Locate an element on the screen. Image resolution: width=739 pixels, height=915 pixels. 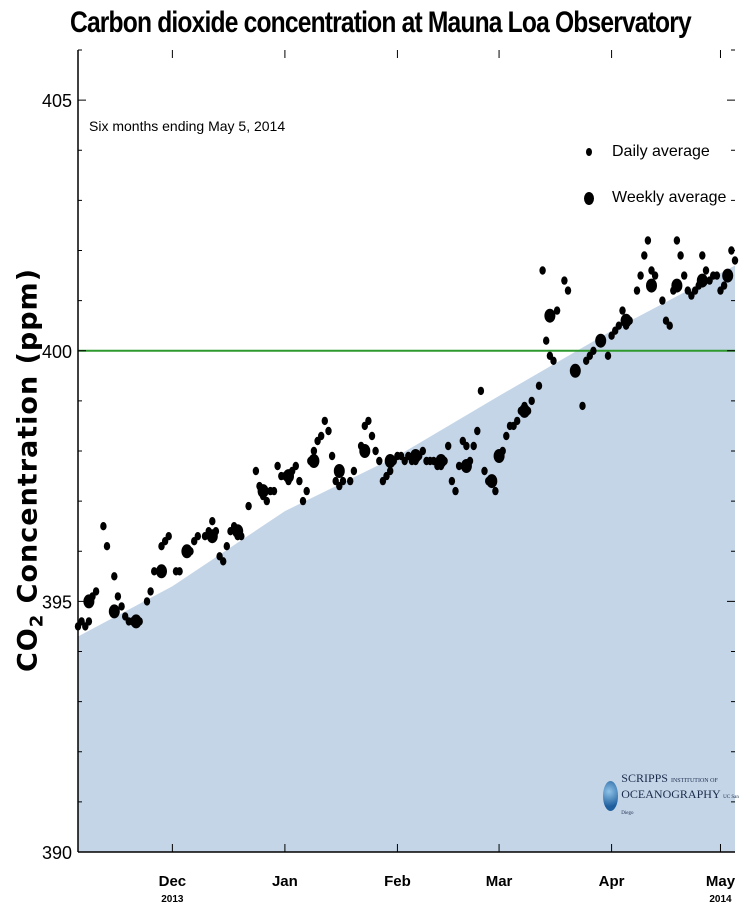
legend-label-daily: Daily average is located at coordinates (661, 151).